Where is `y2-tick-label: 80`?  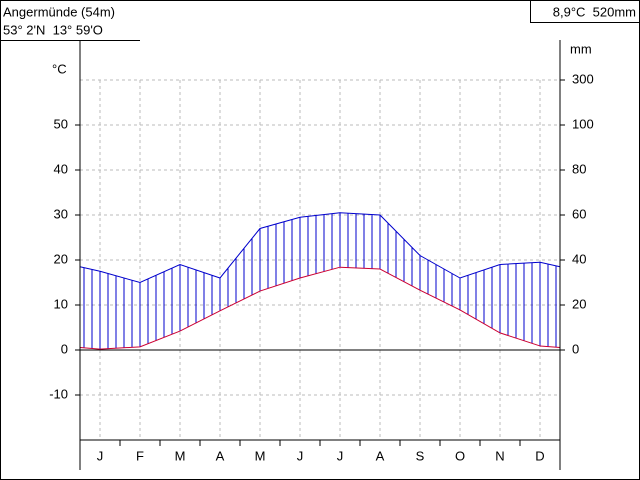
y2-tick-label: 80 is located at coordinates (579, 168).